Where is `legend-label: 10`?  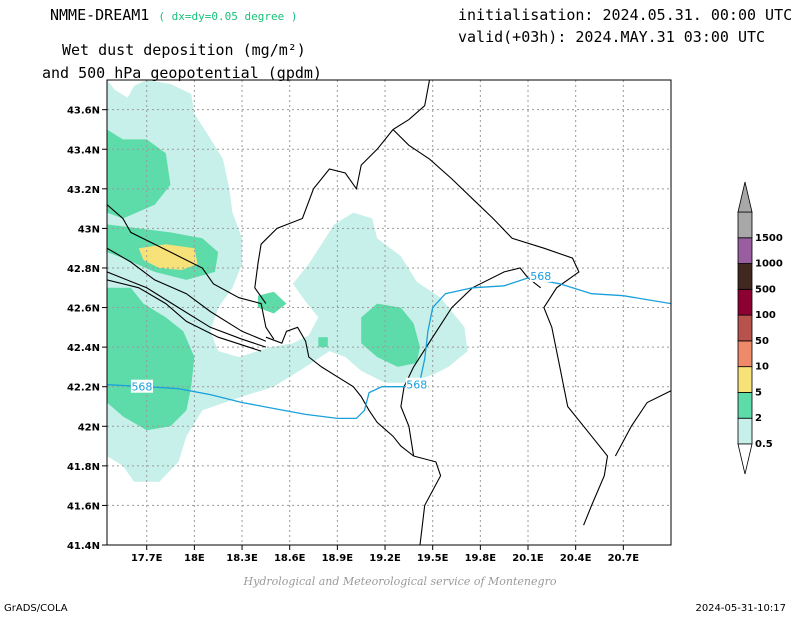 legend-label: 10 is located at coordinates (762, 367).